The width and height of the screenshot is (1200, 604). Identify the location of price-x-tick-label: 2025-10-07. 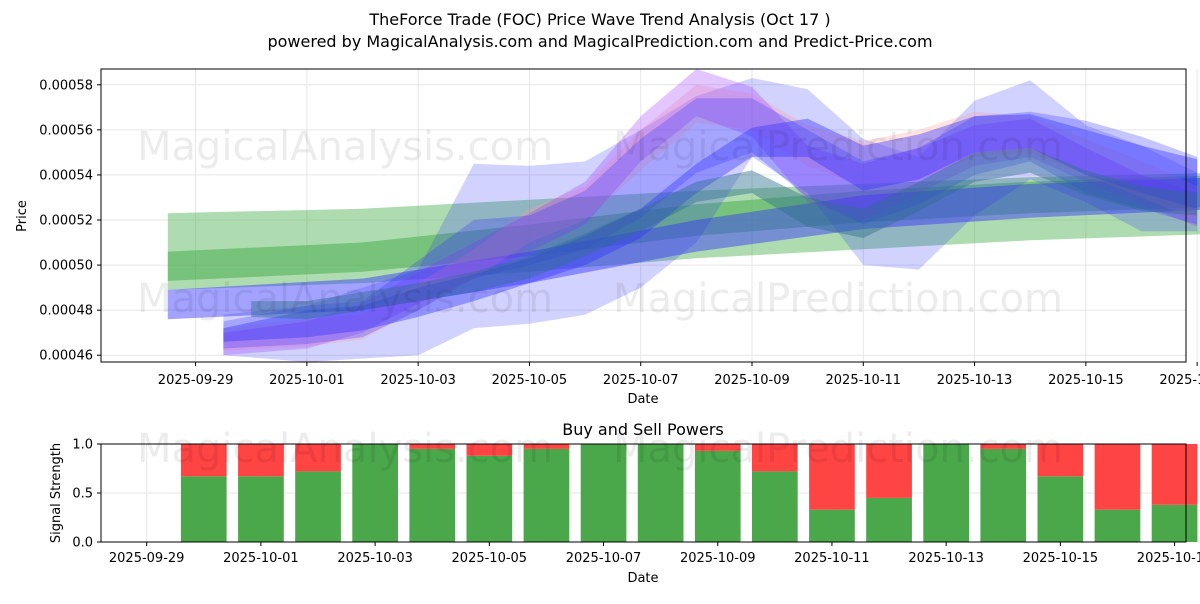
(641, 380).